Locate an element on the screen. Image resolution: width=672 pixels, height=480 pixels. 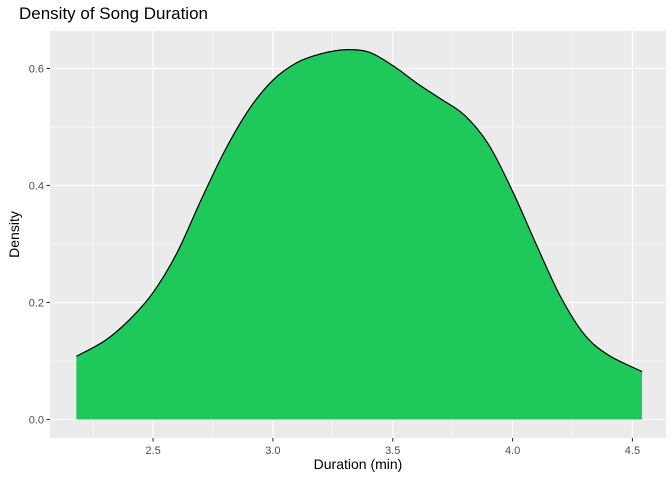
x-tick-label: 4.5 is located at coordinates (632, 451).